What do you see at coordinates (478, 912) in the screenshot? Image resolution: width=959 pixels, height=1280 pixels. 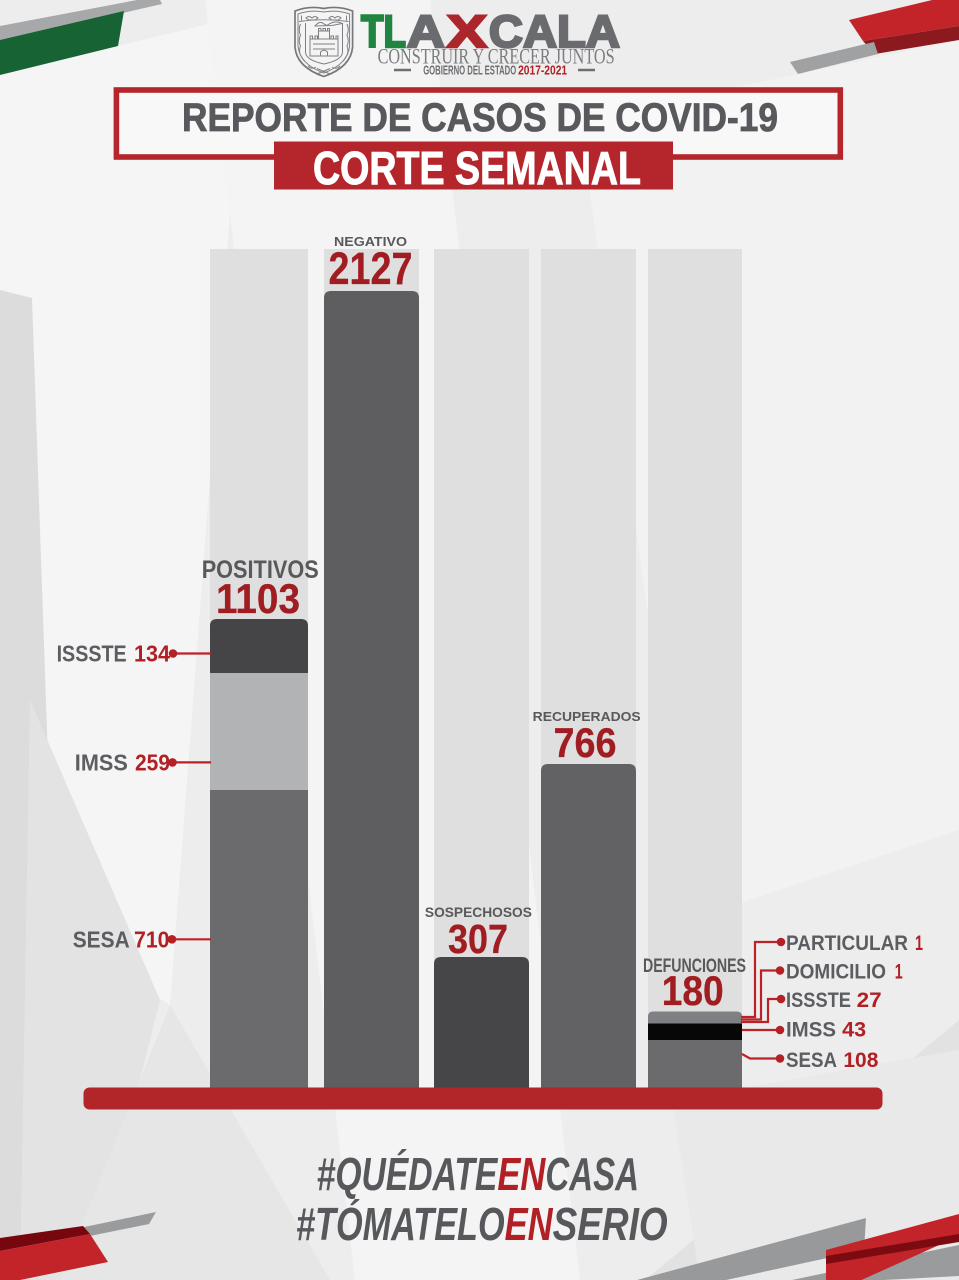 I see `svg-text: SOSPECHOSOS` at bounding box center [478, 912].